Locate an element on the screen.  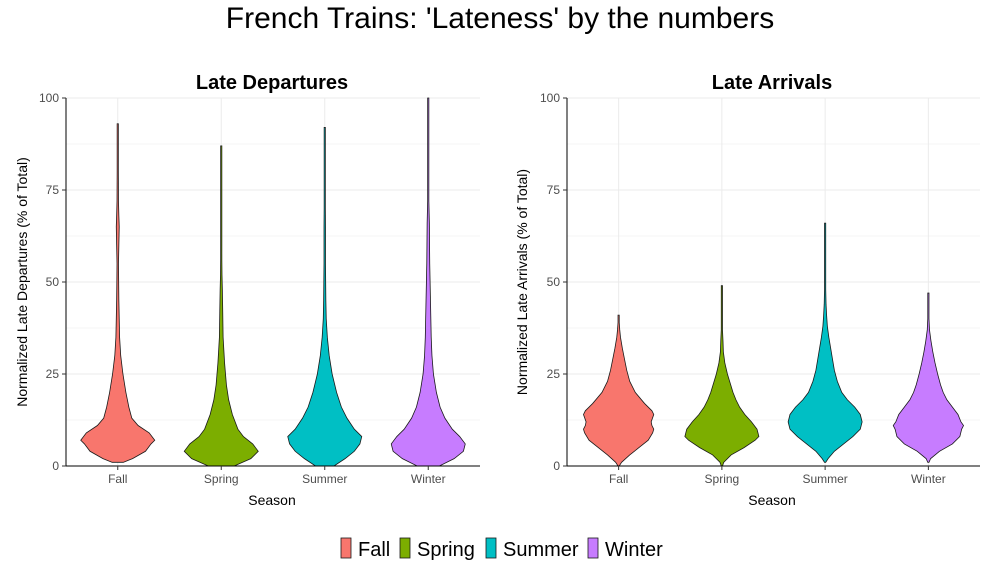
violin-late-arrivals-summer is located at coordinates (825, 342).